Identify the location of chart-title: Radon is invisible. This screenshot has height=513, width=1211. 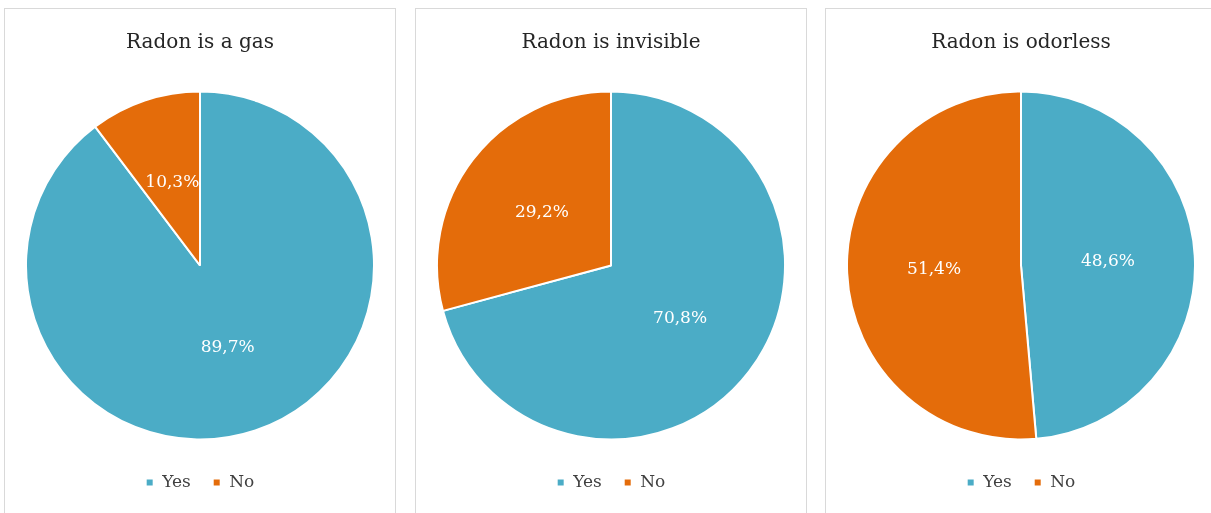
(611, 41).